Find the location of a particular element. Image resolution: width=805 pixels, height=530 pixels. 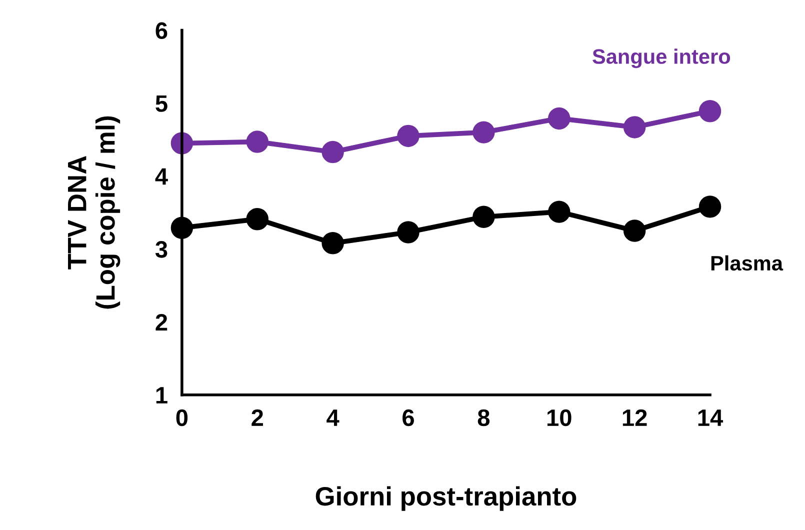

x-axis-title: Giorni post-trapianto is located at coordinates (446, 498).